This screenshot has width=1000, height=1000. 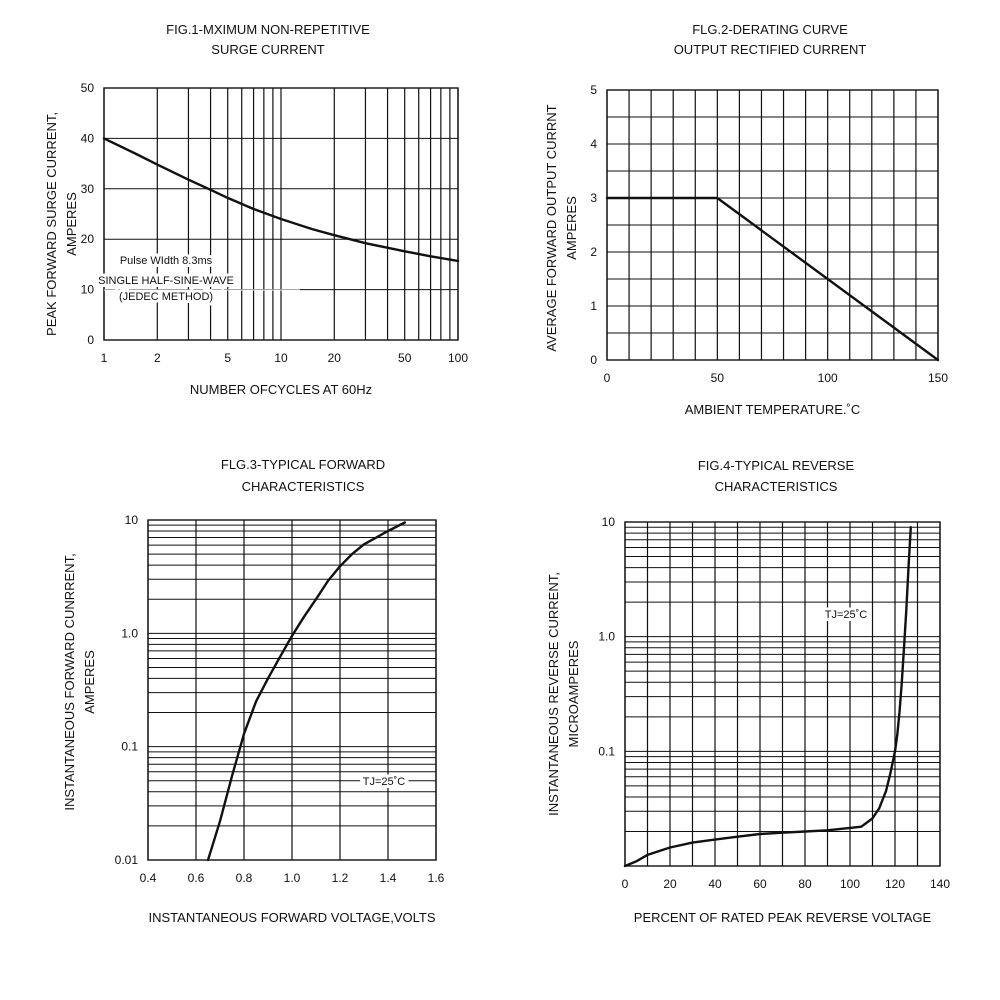 What do you see at coordinates (166, 261) in the screenshot?
I see `annotation-text: Pulse WIdth 8.3ms` at bounding box center [166, 261].